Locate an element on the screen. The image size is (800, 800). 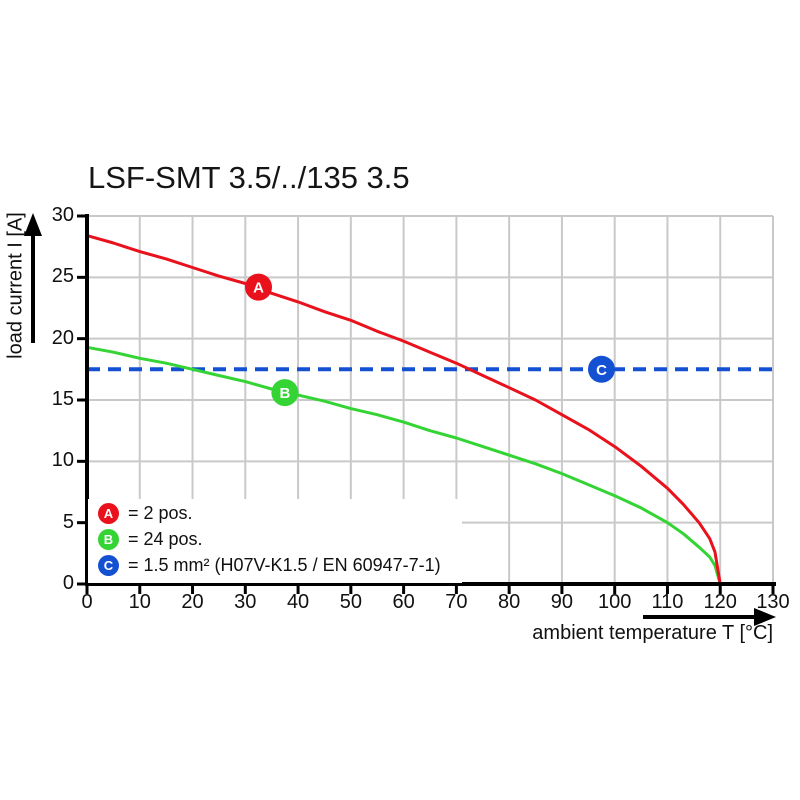
legend-item-a: A = 2 pos. is located at coordinates (280, 513).